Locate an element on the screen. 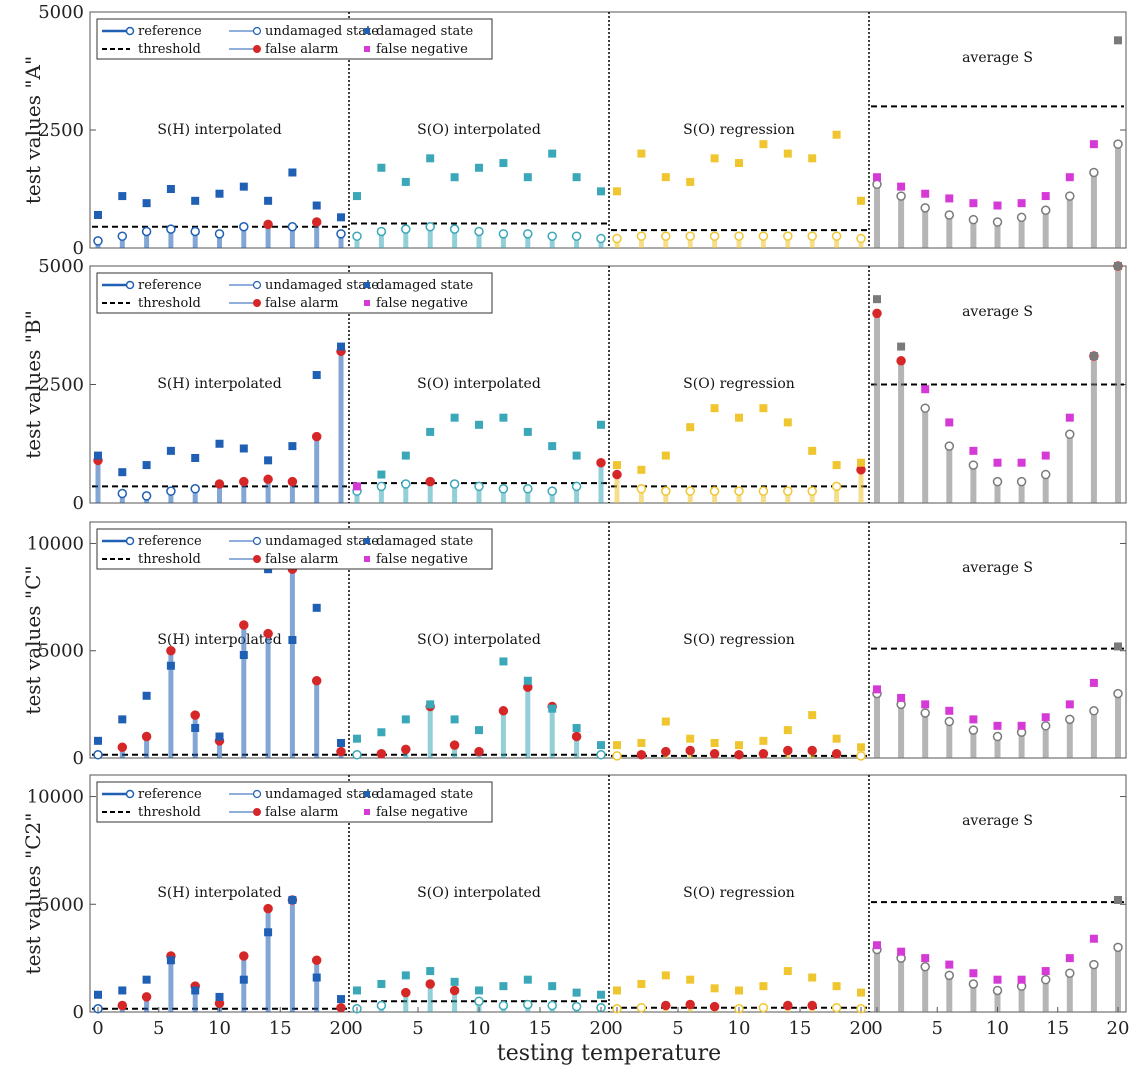 The width and height of the screenshot is (1133, 1068). legend-swatch-reference-marker is located at coordinates (130, 31).